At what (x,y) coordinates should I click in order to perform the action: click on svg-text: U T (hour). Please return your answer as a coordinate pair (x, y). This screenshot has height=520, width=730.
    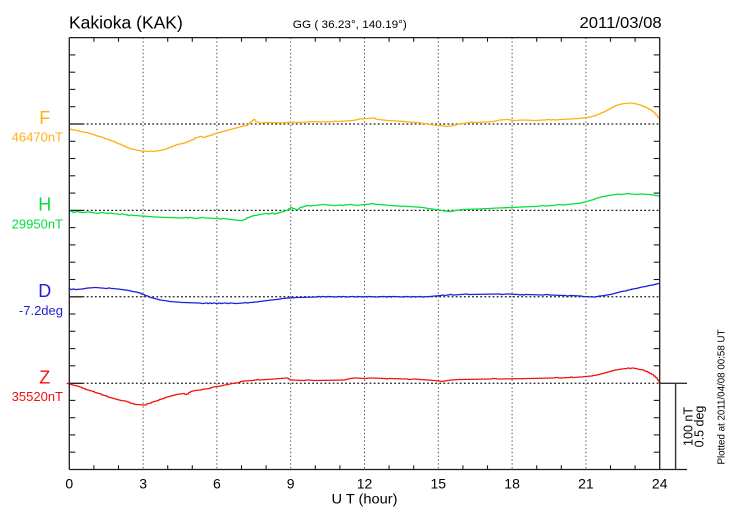
    Looking at the image, I should click on (365, 499).